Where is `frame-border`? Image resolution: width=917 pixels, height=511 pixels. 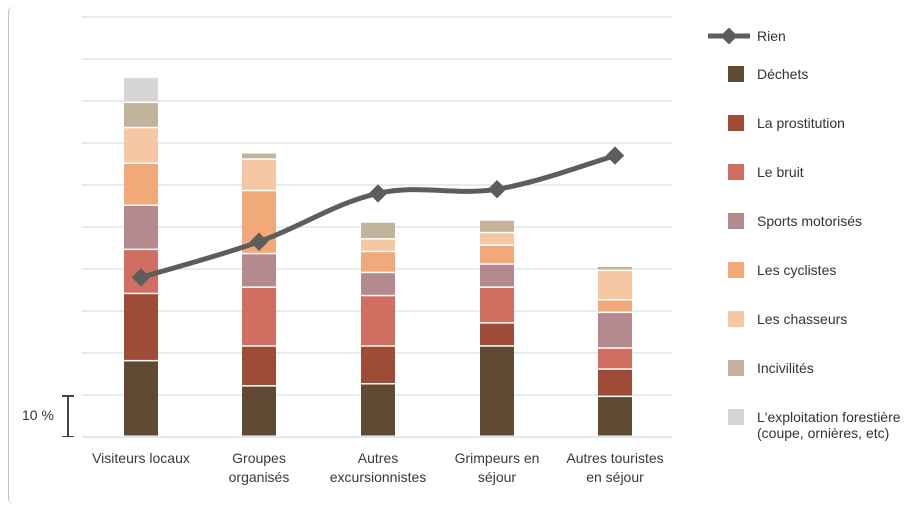
frame-border is located at coordinates (11, 255).